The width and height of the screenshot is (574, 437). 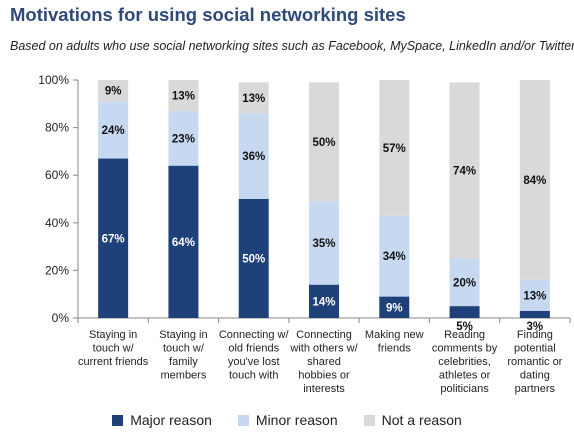 What do you see at coordinates (369, 420) in the screenshot?
I see `legend-swatch-not` at bounding box center [369, 420].